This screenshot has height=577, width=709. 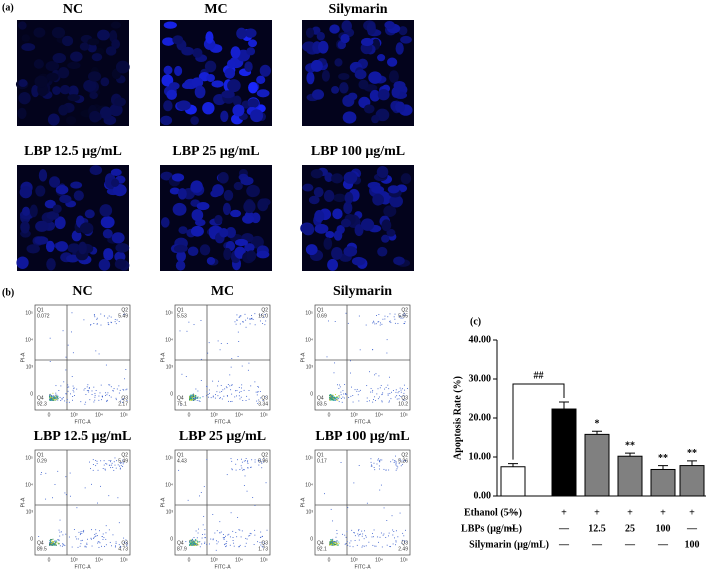 I want to click on quadrant-percent: 2.17, so click(x=123, y=404).